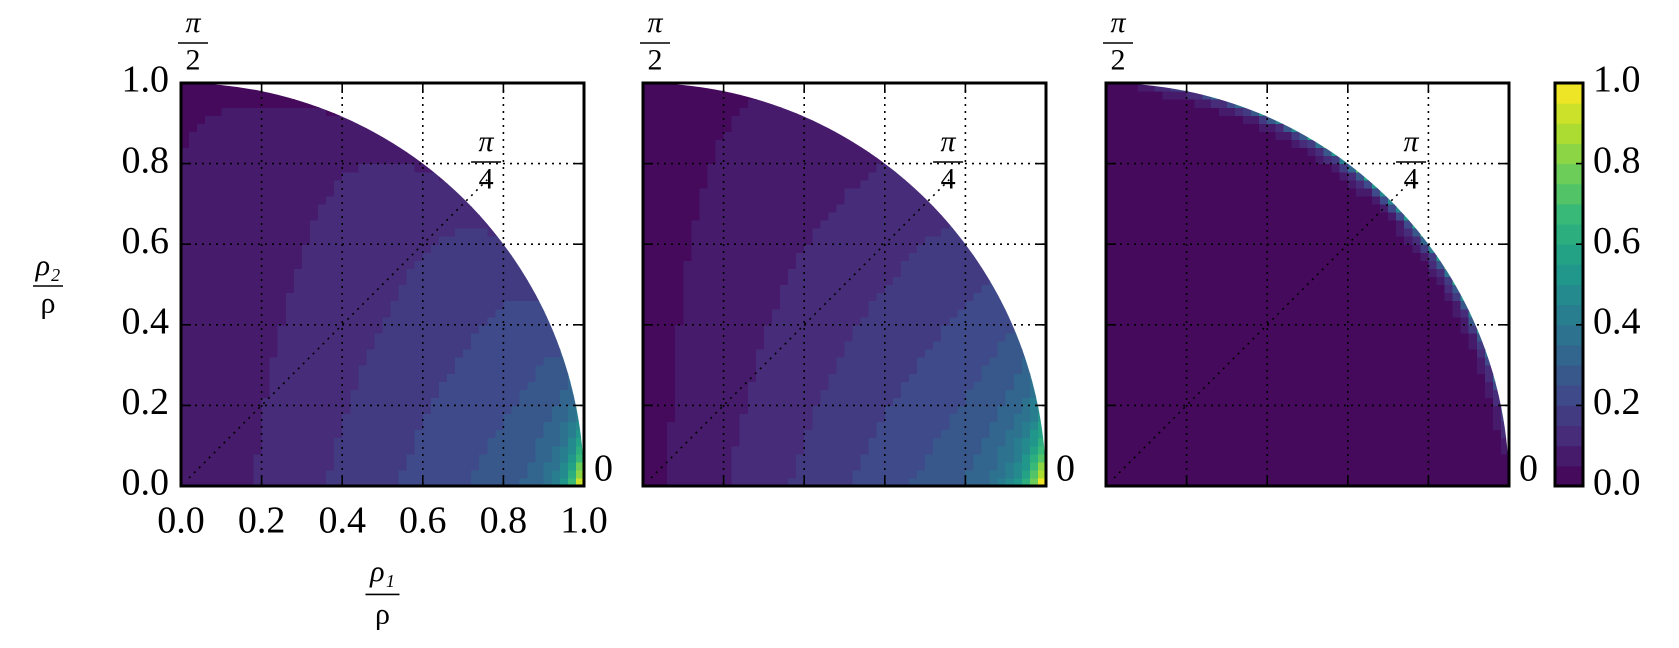 This screenshot has width=1679, height=648. Describe the element at coordinates (146, 322) in the screenshot. I see `y-tick-label: 0.4` at that location.